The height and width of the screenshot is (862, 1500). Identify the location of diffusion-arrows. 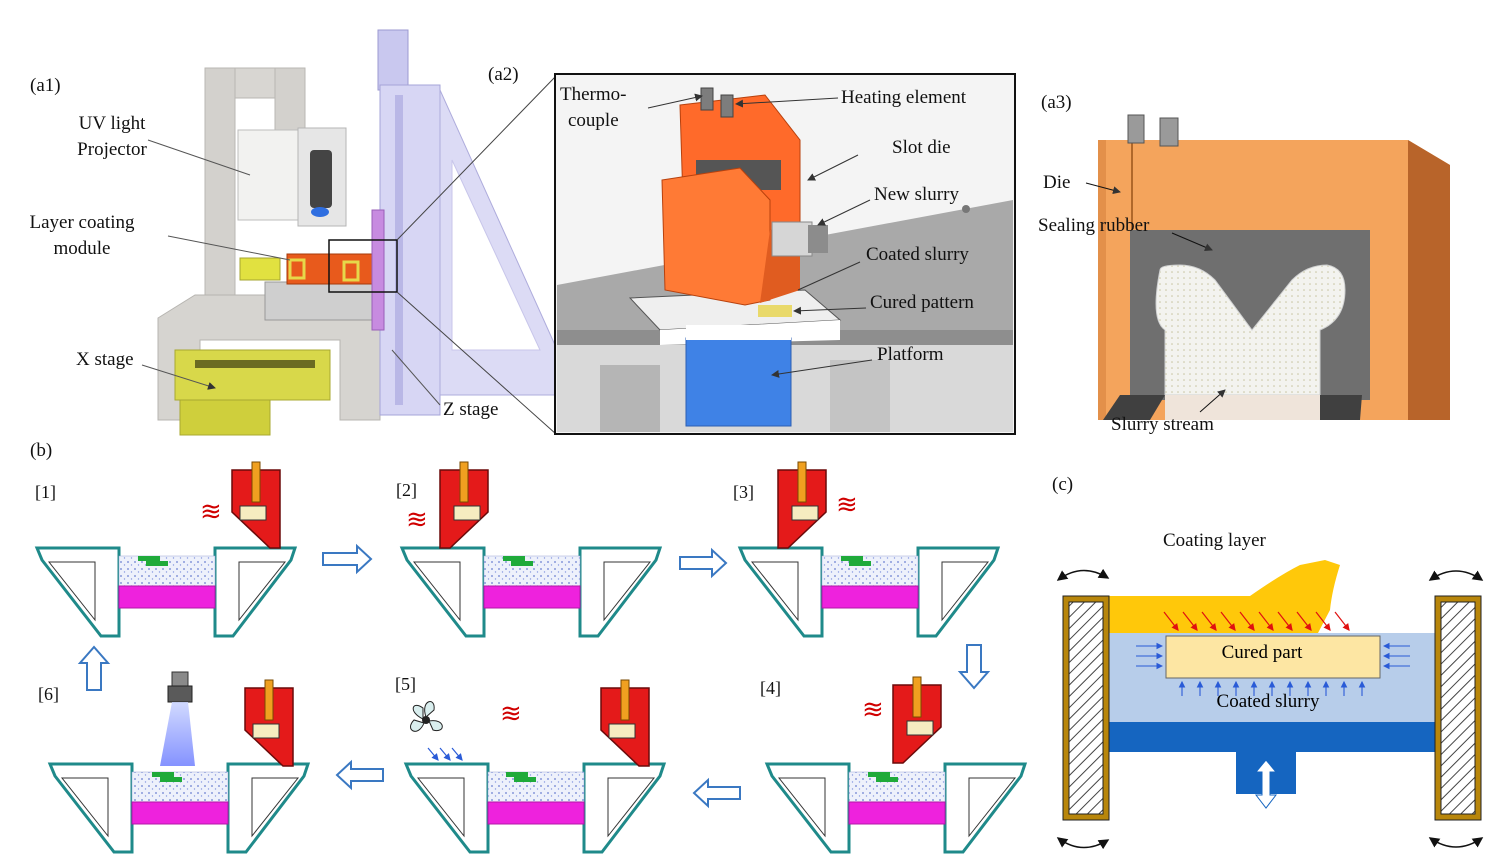
(1273, 669).